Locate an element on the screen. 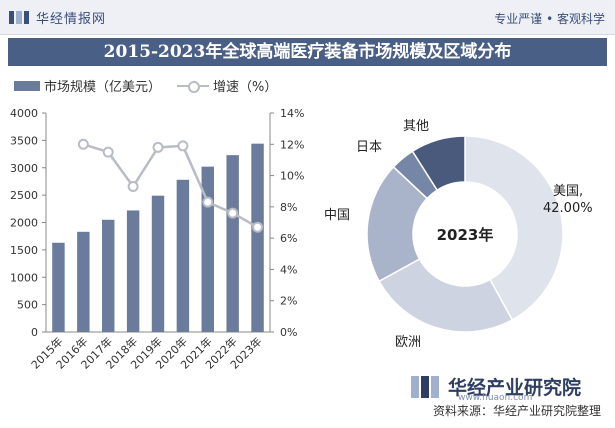  right-tick-label: 0% is located at coordinates (288, 332).